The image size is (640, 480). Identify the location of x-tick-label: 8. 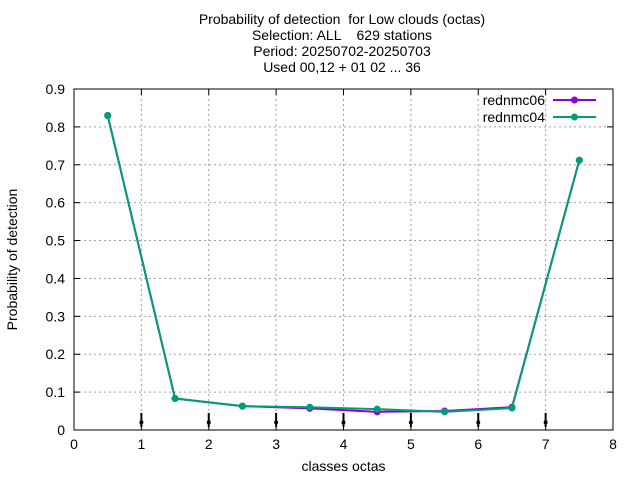
(613, 444).